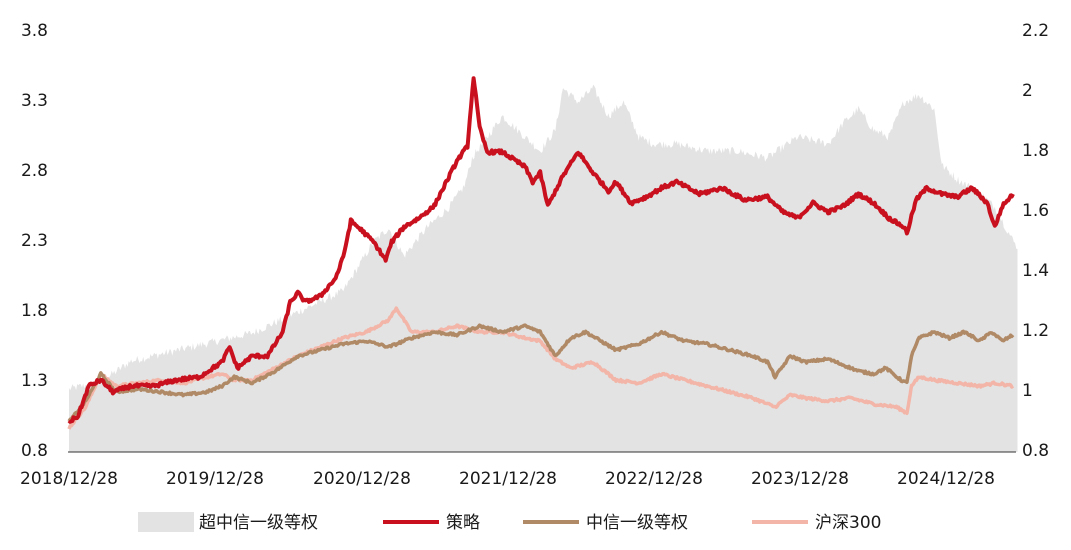 The image size is (1071, 550). Describe the element at coordinates (34, 171) in the screenshot. I see `left-tick-label: 2.8` at that location.